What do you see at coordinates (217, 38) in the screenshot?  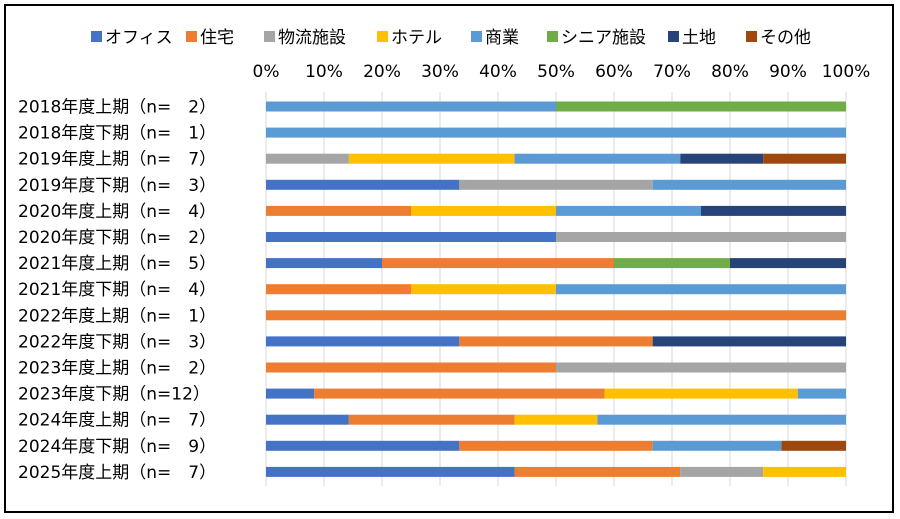 I see `legend-label-2: 住宅` at bounding box center [217, 38].